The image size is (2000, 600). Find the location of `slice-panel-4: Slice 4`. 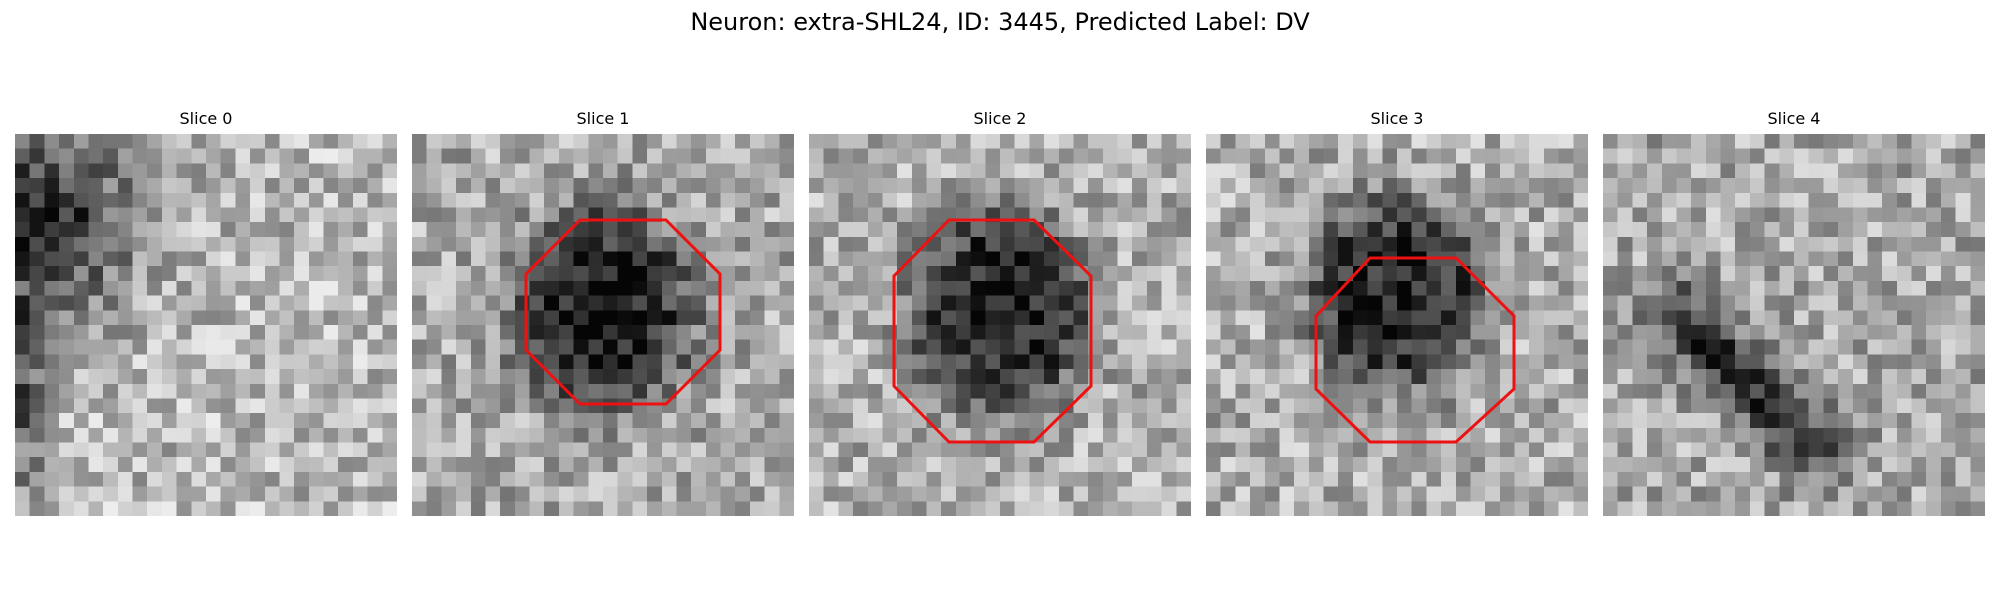

slice-panel-4: Slice 4 is located at coordinates (1794, 312).